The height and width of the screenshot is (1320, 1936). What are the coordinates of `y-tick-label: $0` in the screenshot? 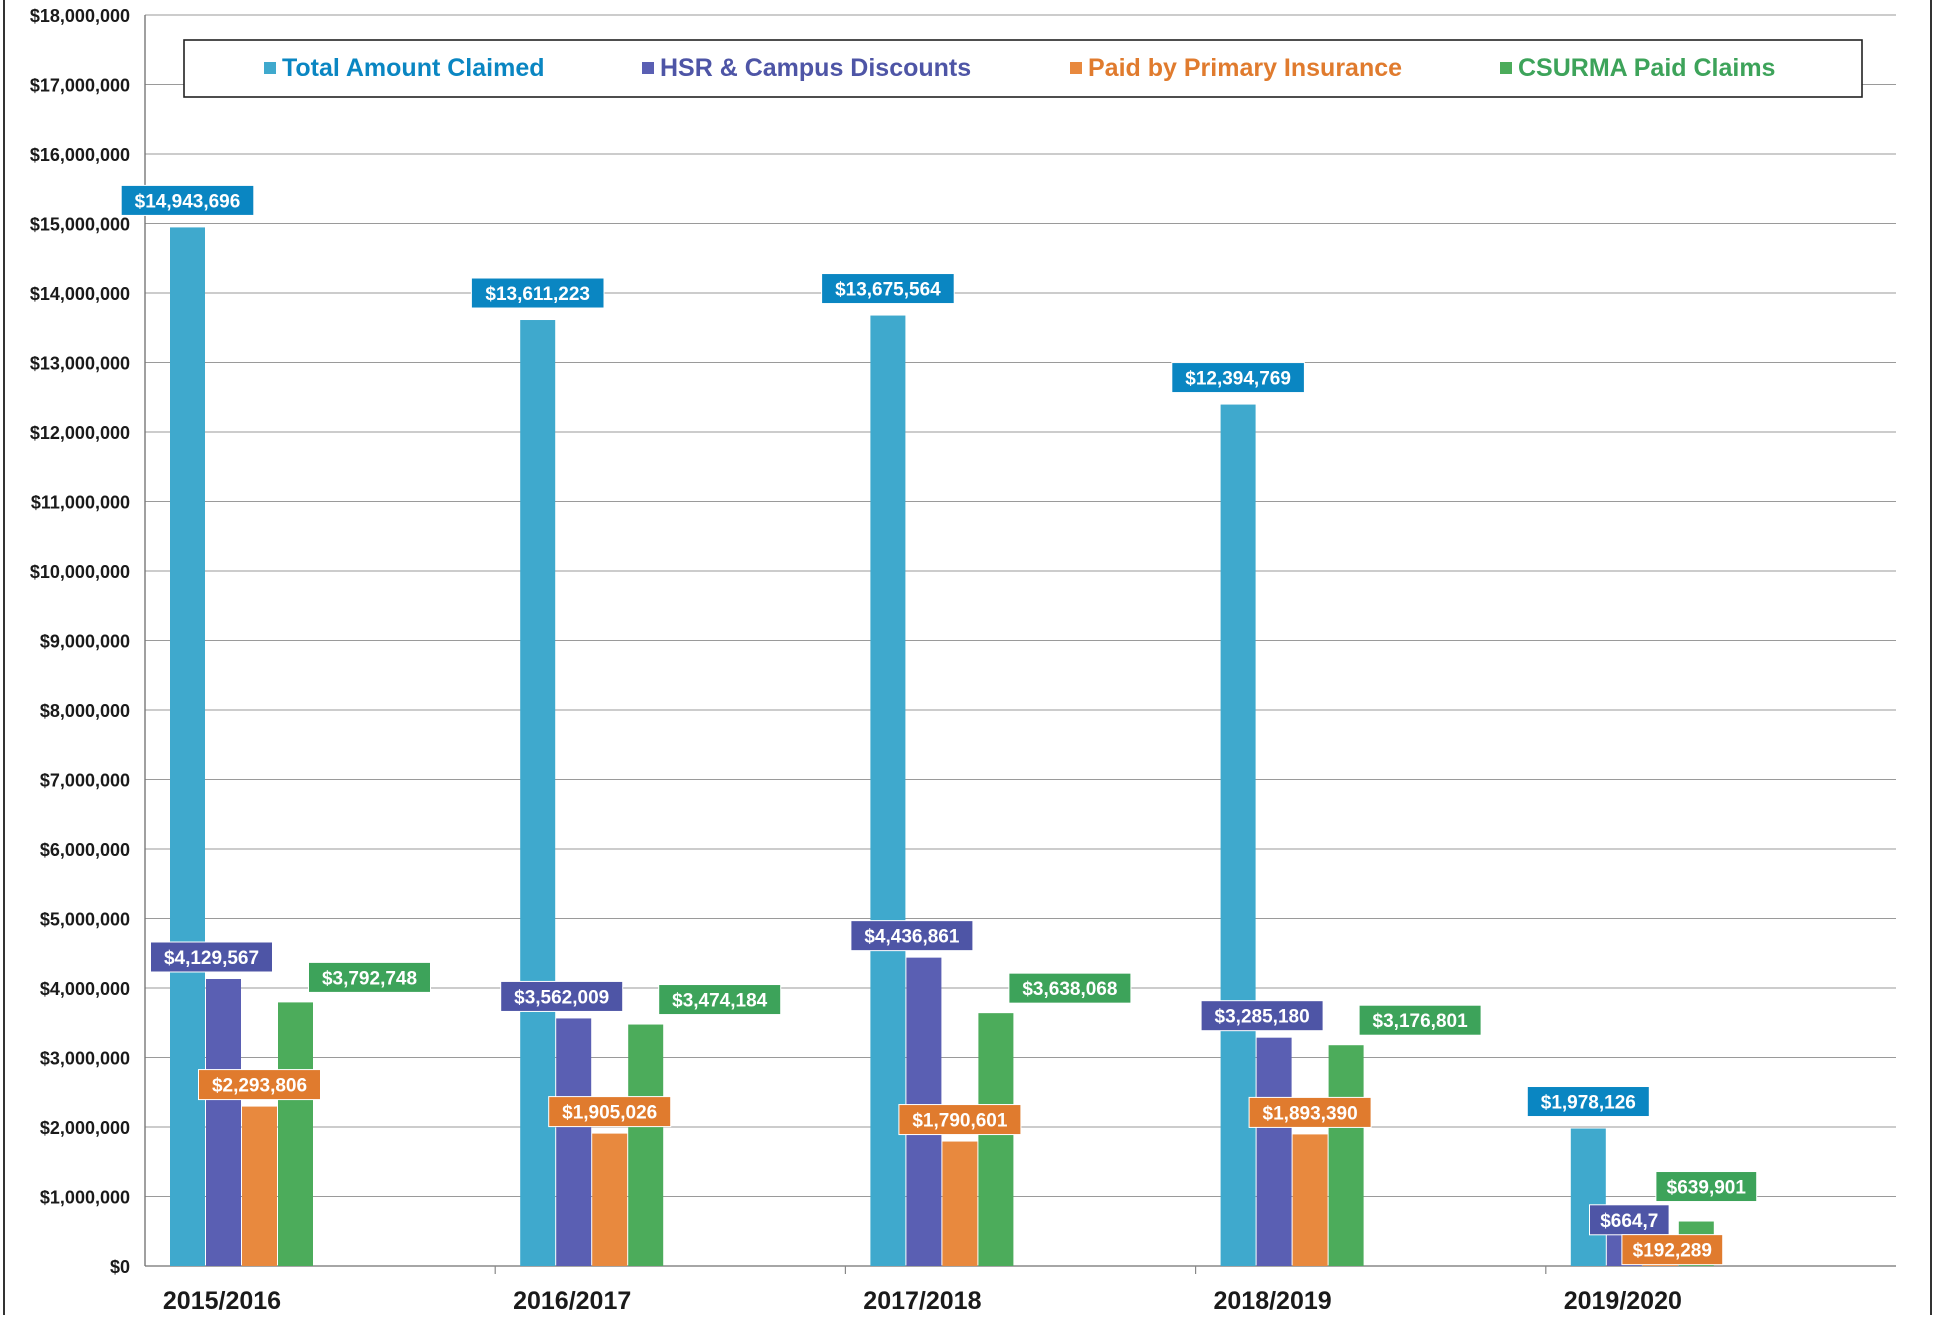 It's located at (120, 1267).